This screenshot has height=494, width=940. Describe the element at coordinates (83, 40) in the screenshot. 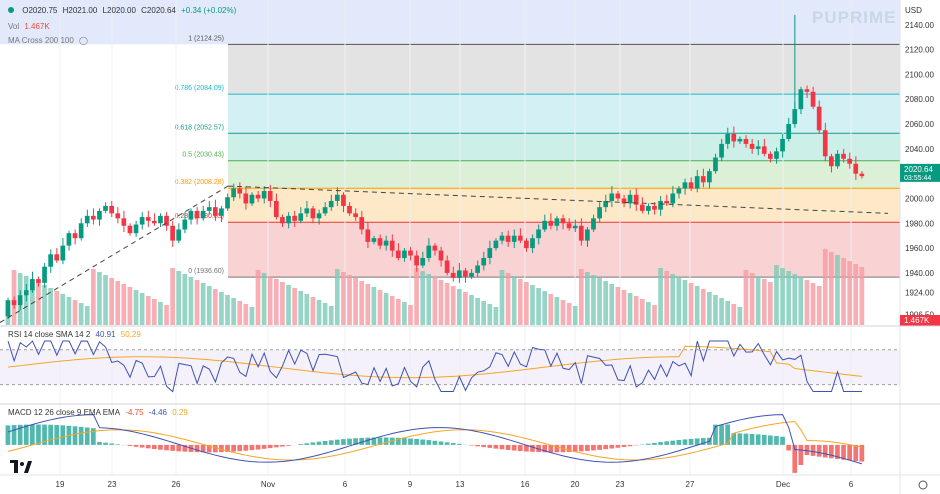

I see `eye-icon: ◯` at that location.